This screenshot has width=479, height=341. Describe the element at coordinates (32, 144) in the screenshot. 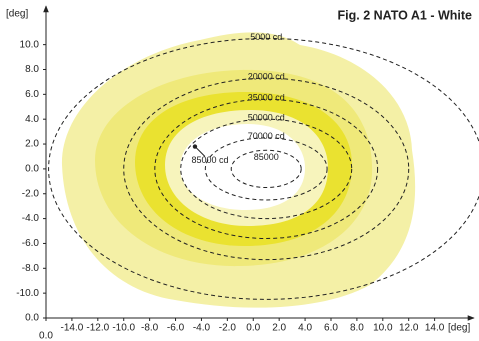

I see `y-tick-label: 2.0` at that location.